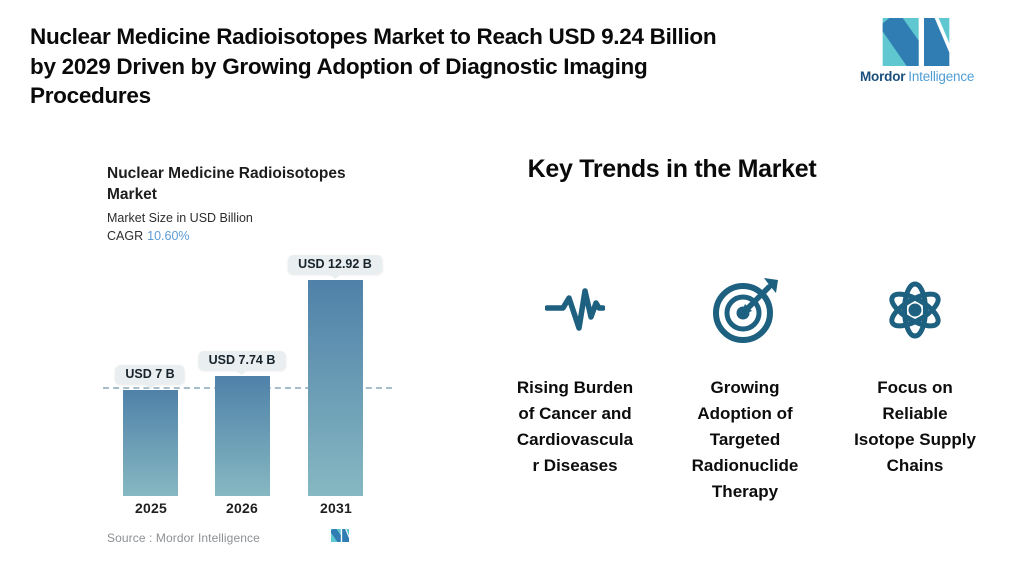 The image size is (1033, 574). I want to click on pulse-icon, so click(575, 310).